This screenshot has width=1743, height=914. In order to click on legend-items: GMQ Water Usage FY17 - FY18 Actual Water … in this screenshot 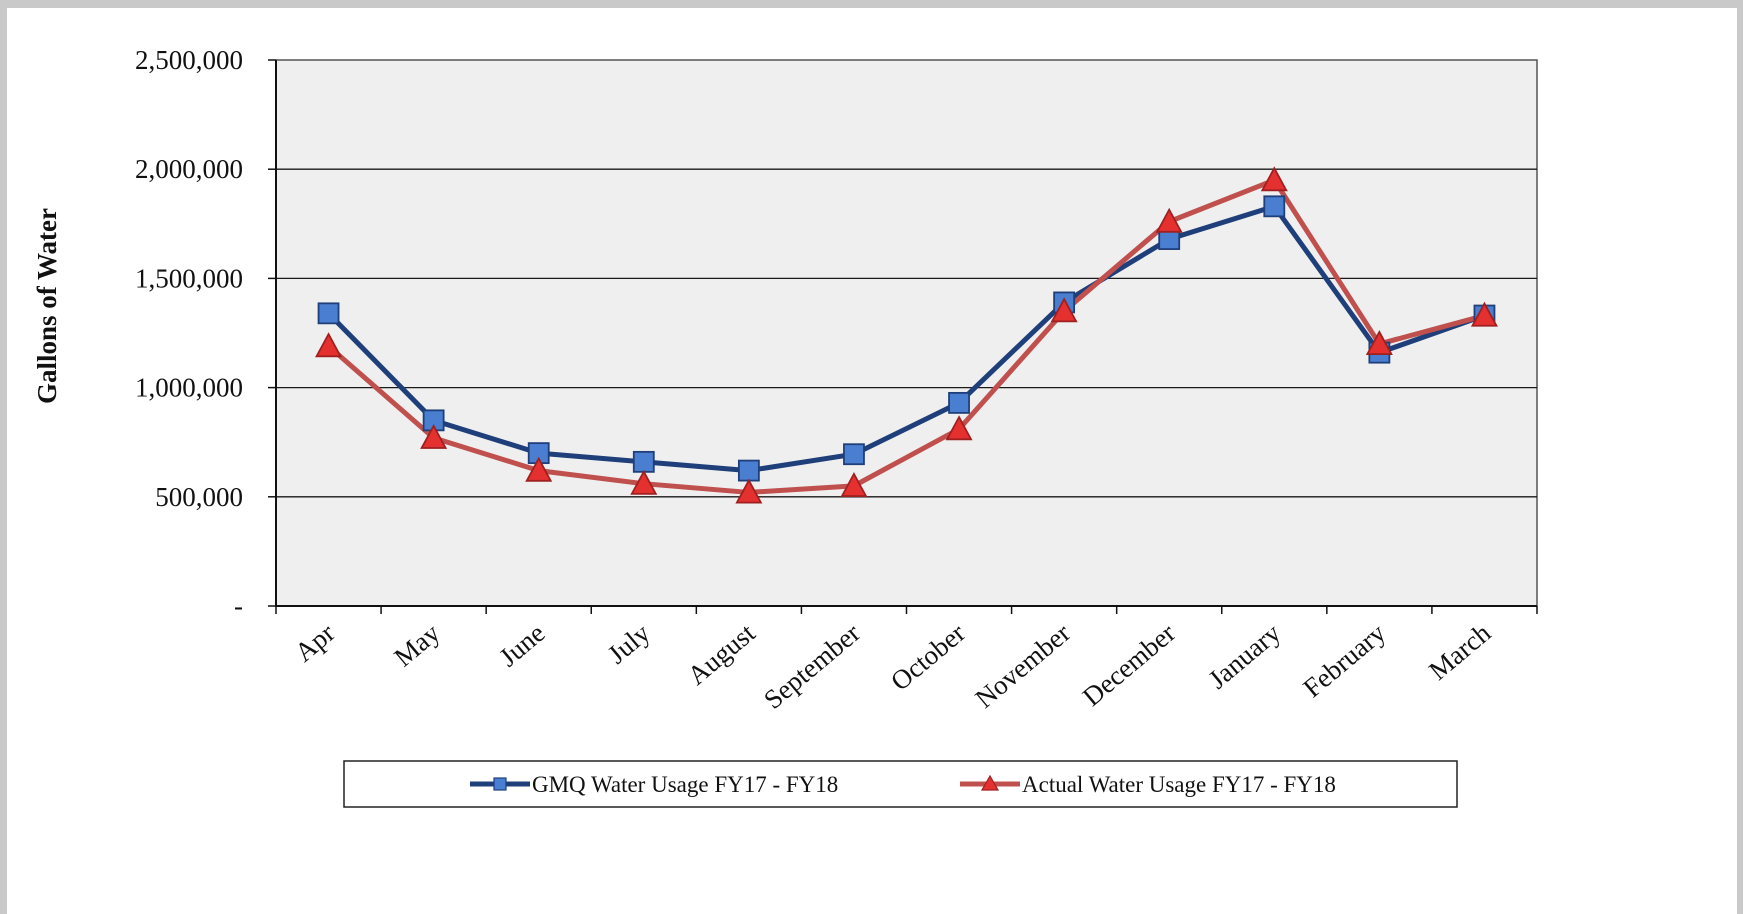, I will do `click(903, 784)`.